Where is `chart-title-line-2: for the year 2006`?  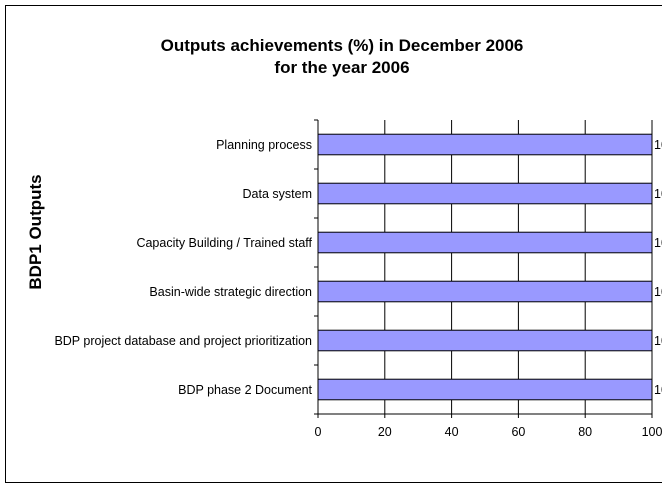
chart-title-line-2: for the year 2006 is located at coordinates (341, 67).